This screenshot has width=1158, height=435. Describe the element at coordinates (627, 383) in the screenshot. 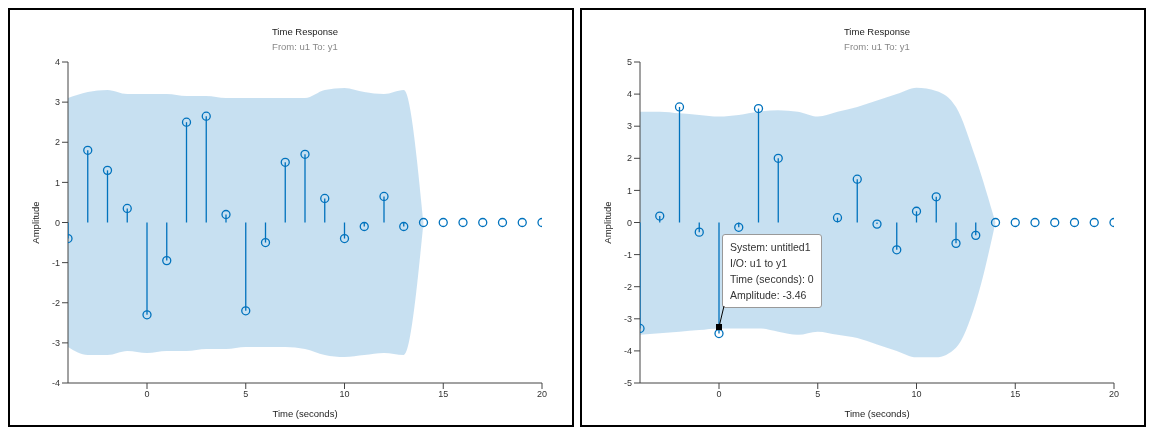

I see `y-tick-label: -5` at that location.